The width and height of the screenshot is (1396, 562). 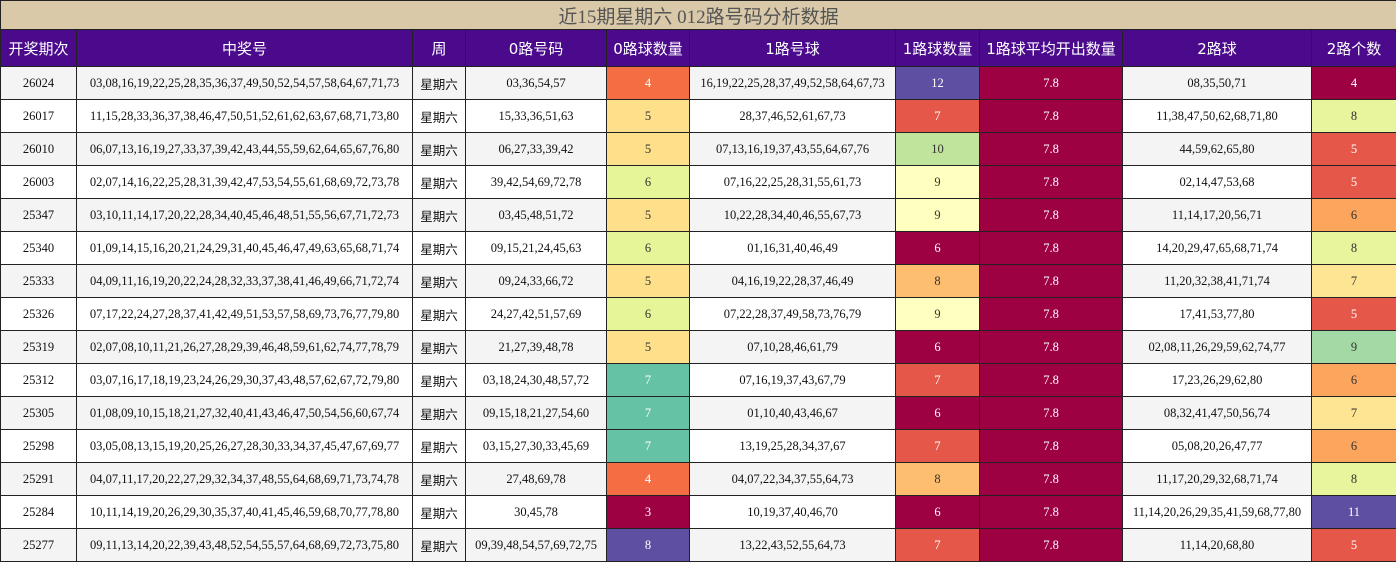 I want to click on text-cell: 14,20,29,47,65,68,71,74, so click(x=1217, y=248).